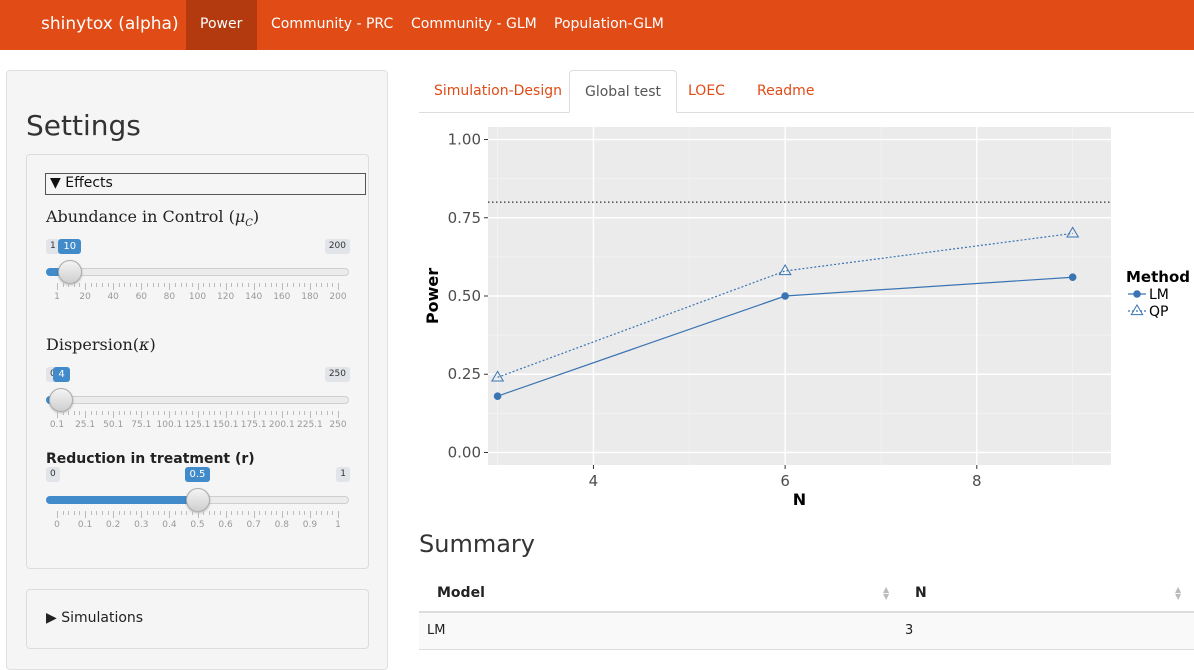 The width and height of the screenshot is (1194, 670). I want to click on slider-tick-label: 160, so click(282, 297).